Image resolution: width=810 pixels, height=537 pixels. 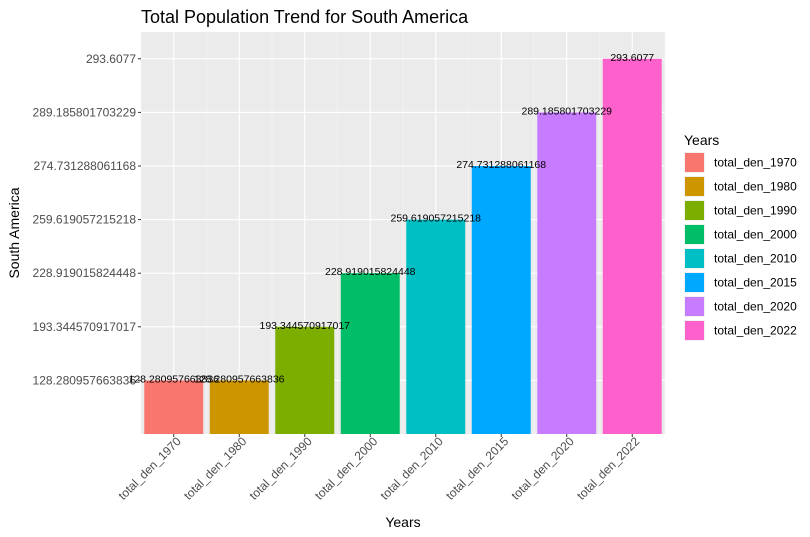 What do you see at coordinates (755, 259) in the screenshot?
I see `legend-label: total_den_2010` at bounding box center [755, 259].